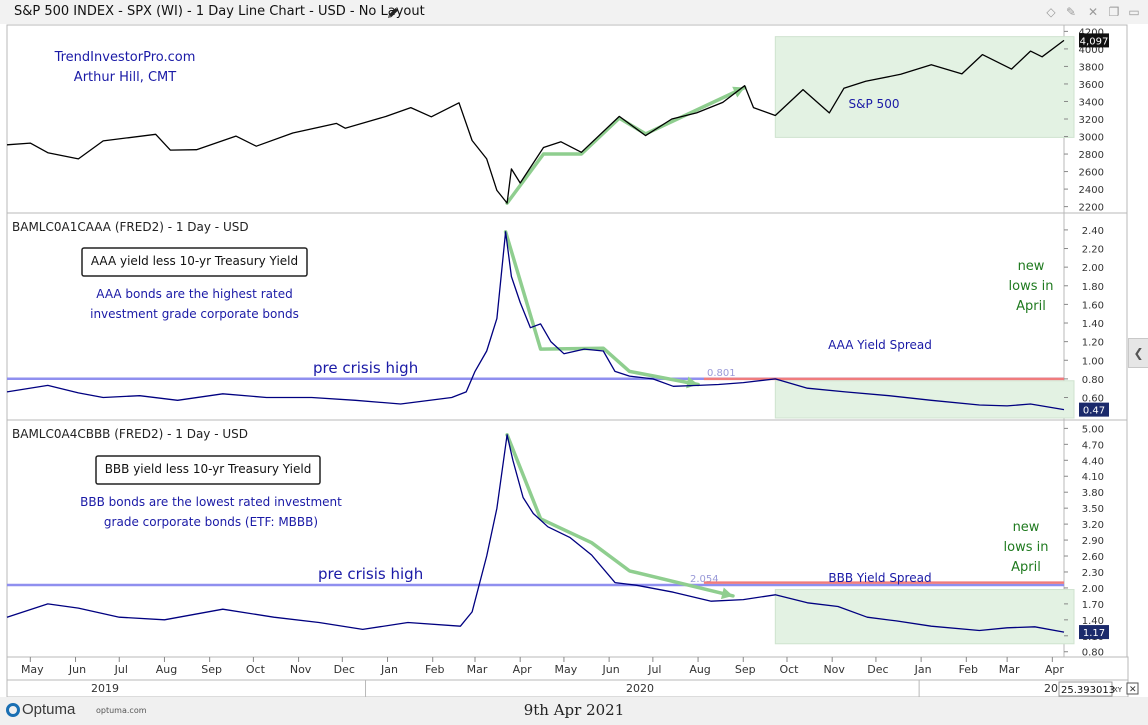 The height and width of the screenshot is (725, 1148). I want to click on year-label: 2020, so click(640, 688).